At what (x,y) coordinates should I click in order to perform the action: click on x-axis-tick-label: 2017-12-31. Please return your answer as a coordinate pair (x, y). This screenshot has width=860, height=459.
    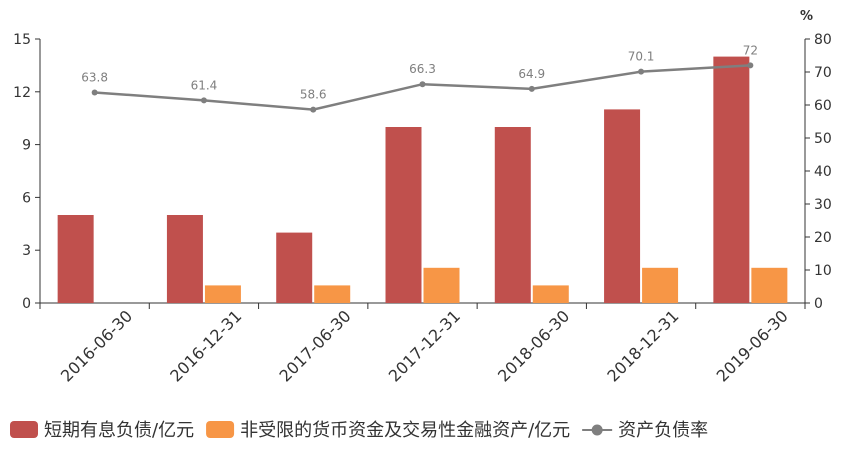
    Looking at the image, I should click on (424, 345).